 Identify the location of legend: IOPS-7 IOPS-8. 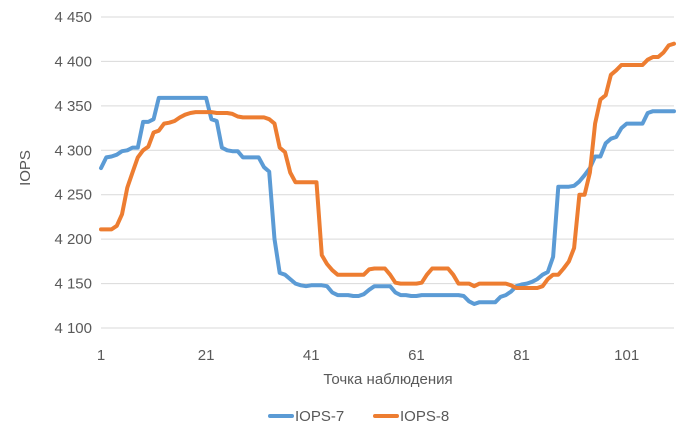
(358, 416).